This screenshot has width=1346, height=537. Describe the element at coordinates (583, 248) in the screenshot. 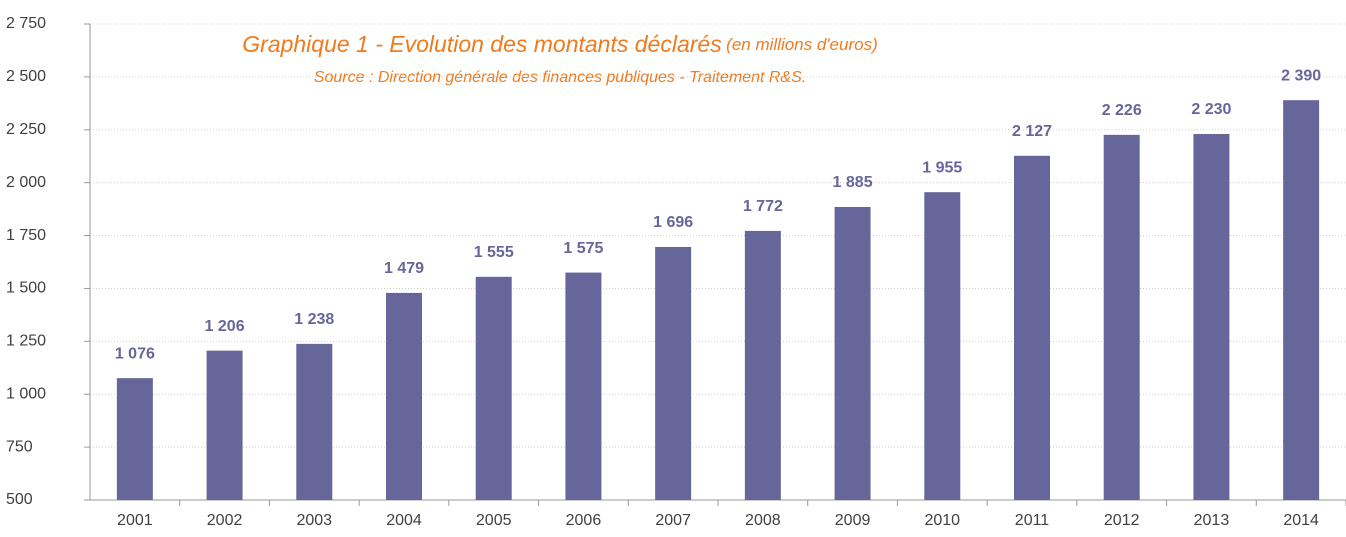

I see `value-label: 1 575` at that location.